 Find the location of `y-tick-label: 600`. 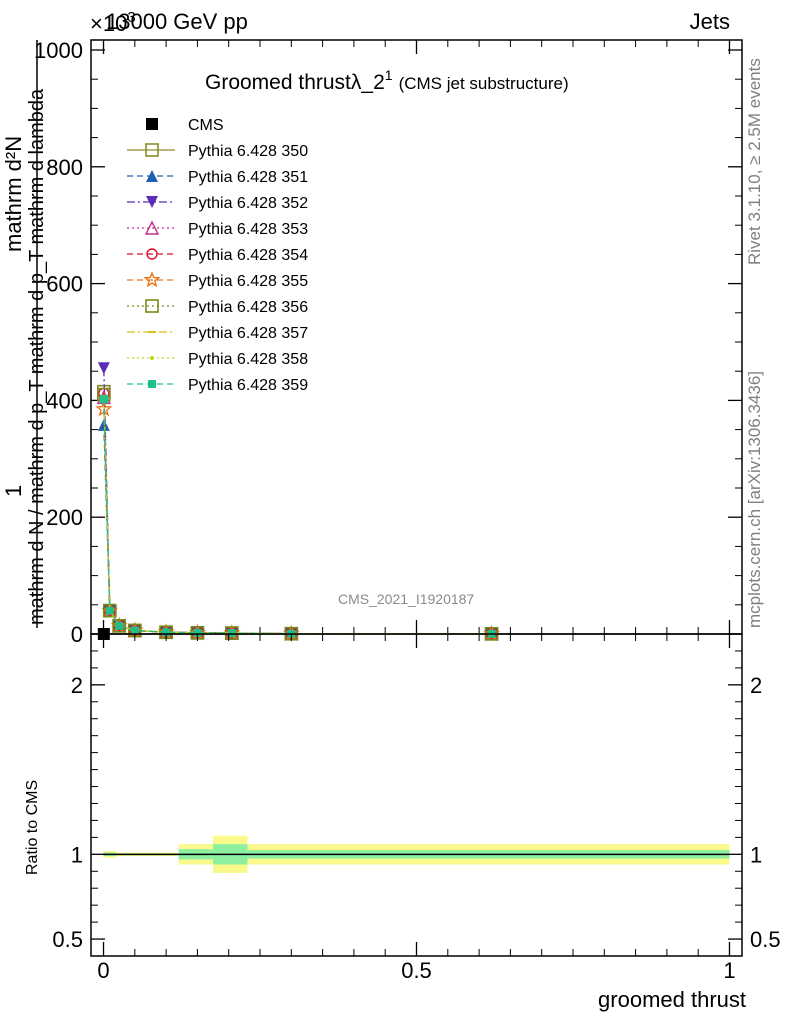

y-tick-label: 600 is located at coordinates (64, 284).